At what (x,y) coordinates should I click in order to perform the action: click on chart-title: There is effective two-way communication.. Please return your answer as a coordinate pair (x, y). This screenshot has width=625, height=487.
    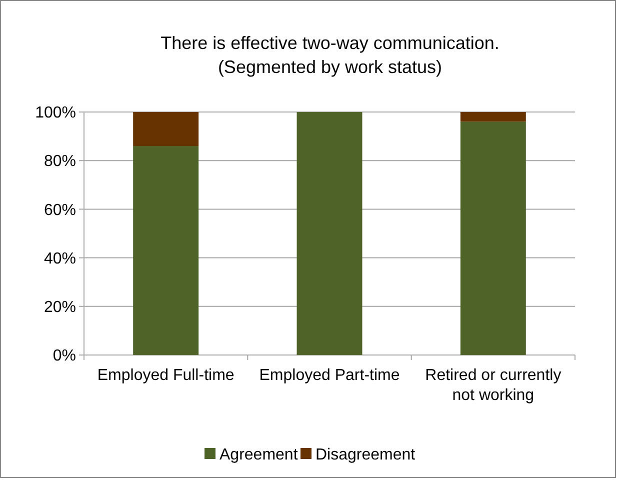
    Looking at the image, I should click on (330, 43).